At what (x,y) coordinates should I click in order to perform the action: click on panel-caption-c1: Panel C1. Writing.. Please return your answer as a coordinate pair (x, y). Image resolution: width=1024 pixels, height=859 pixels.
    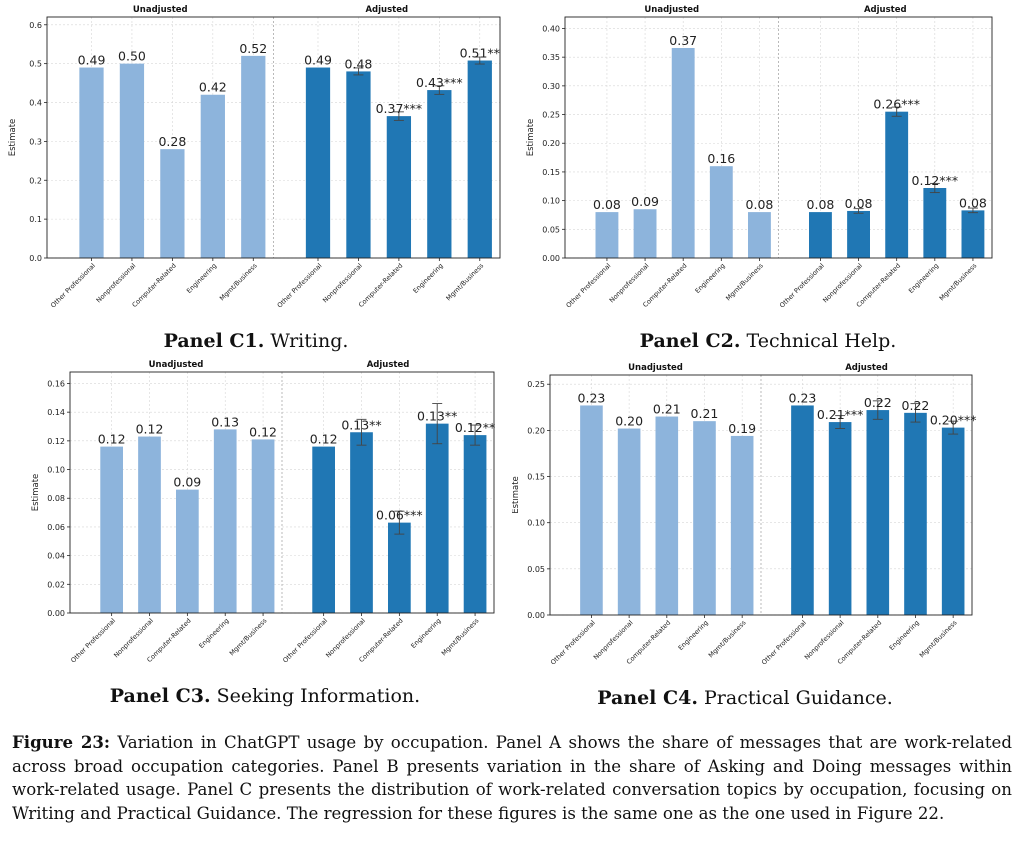
    Looking at the image, I should click on (256, 341).